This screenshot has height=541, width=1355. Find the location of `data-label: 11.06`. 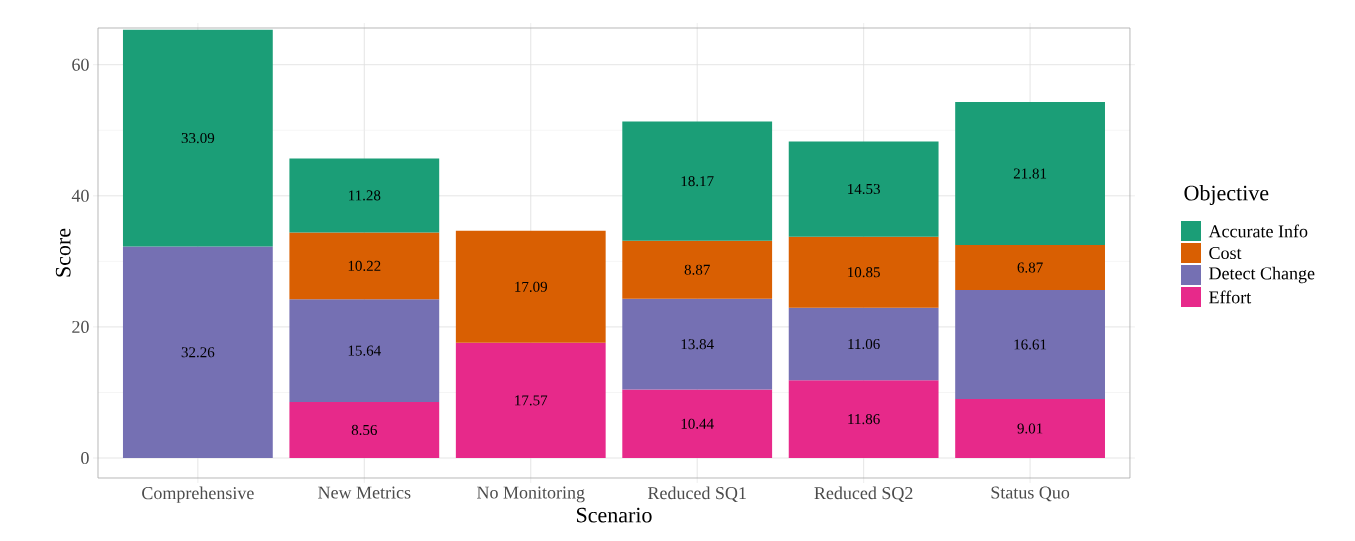

data-label: 11.06 is located at coordinates (864, 344).